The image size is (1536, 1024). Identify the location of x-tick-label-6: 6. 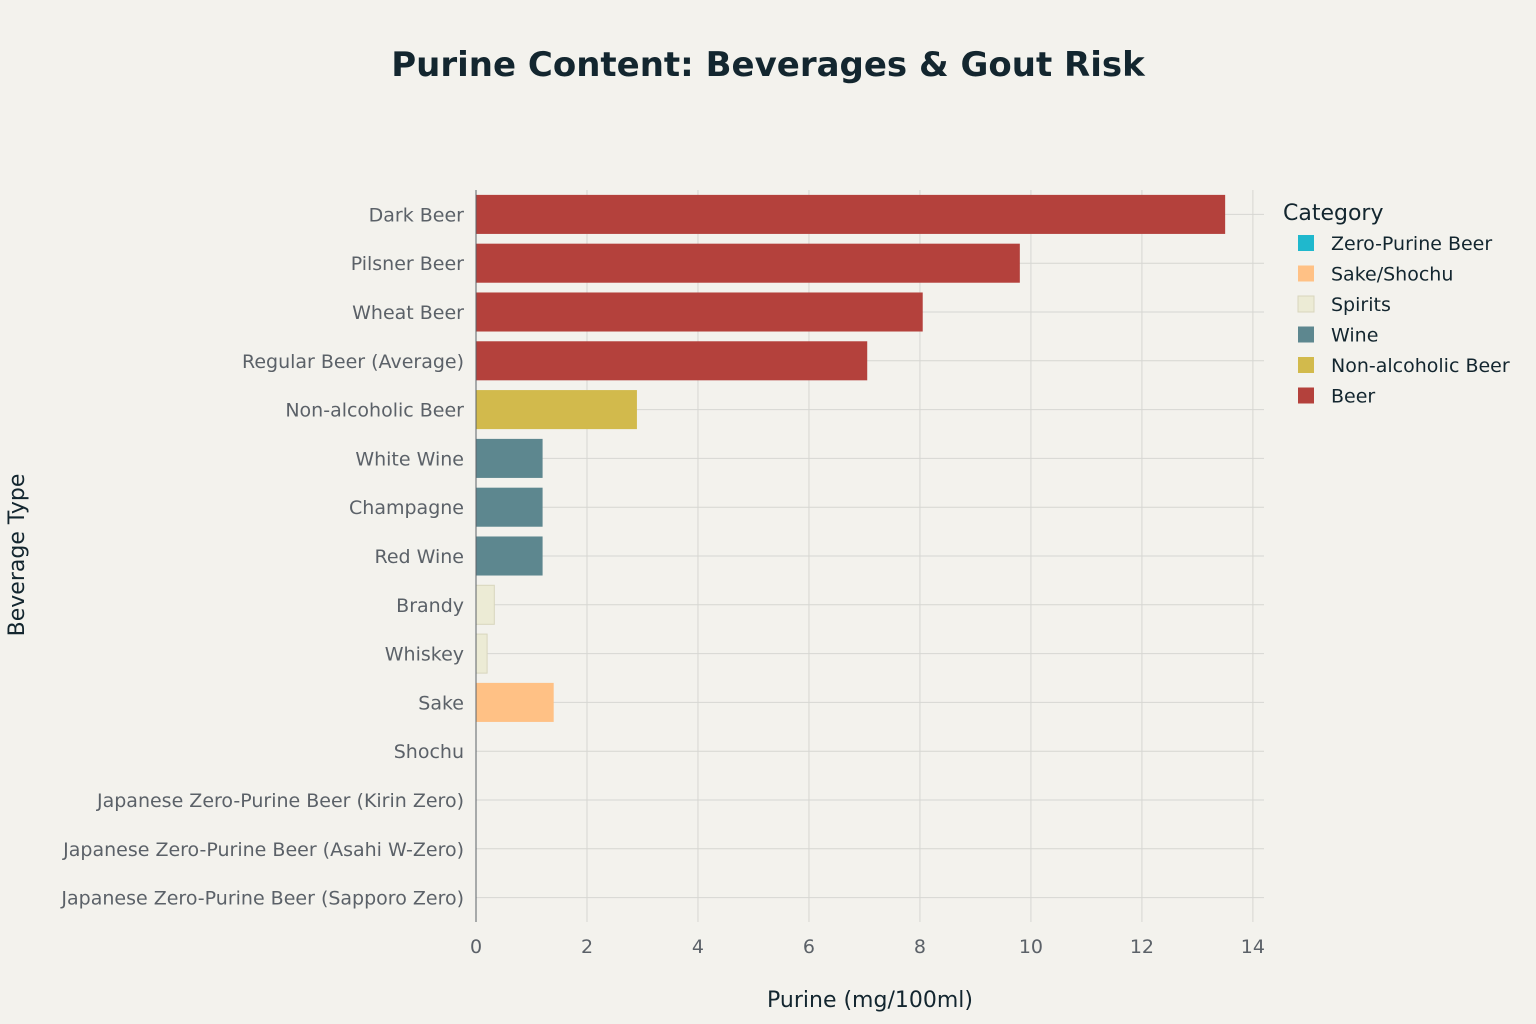
(809, 947).